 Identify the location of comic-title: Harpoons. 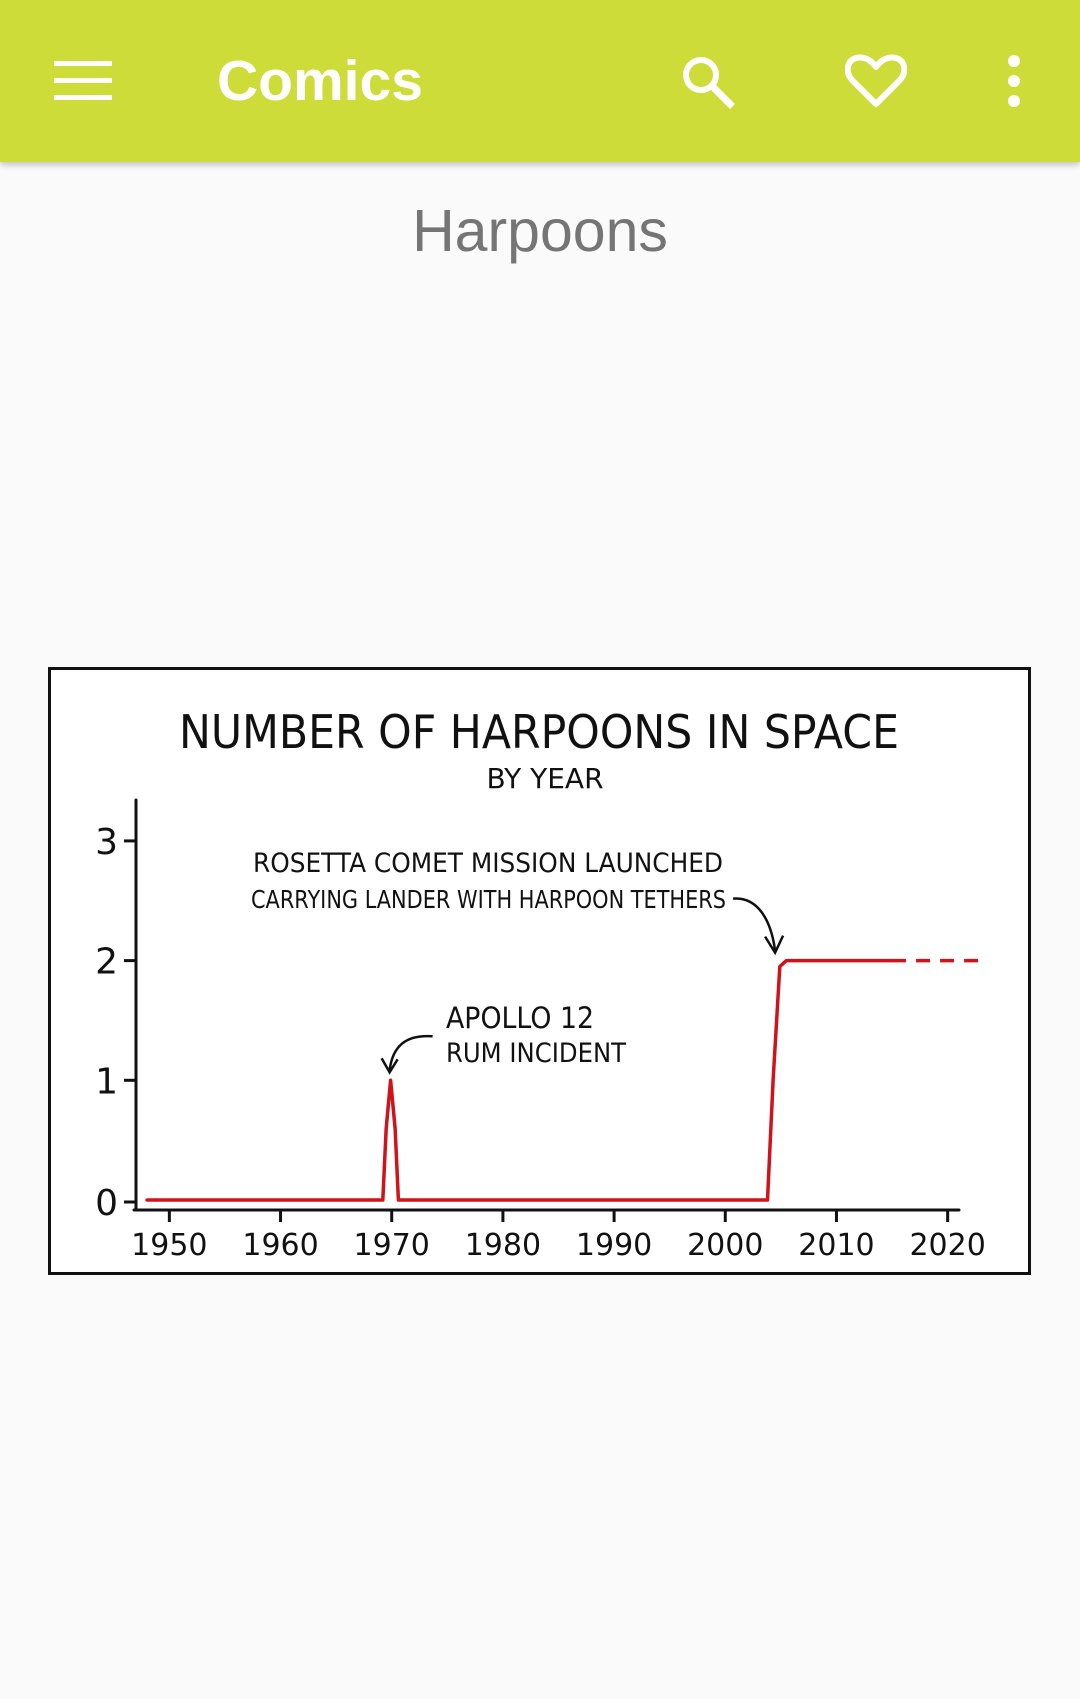
(540, 231).